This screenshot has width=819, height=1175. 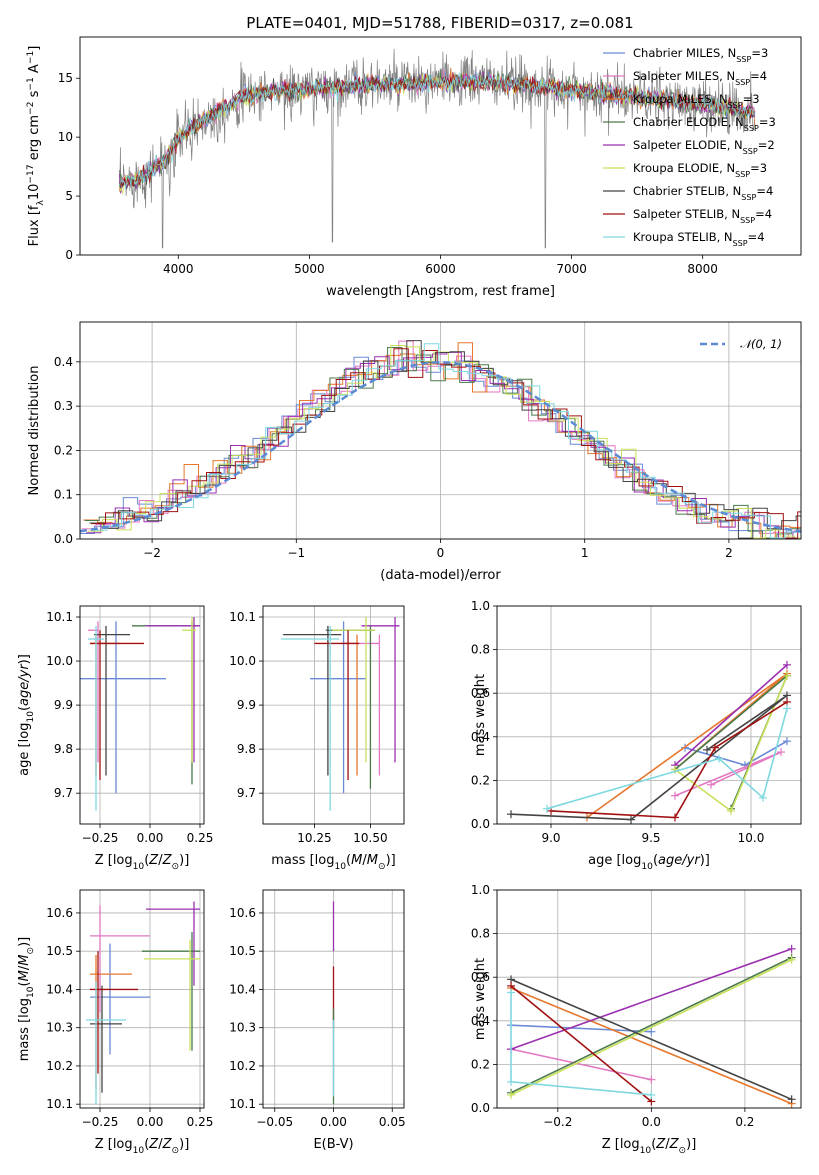 What do you see at coordinates (702, 216) in the screenshot?
I see `legend-entry: Salpeter STELIB, NSSP=4` at bounding box center [702, 216].